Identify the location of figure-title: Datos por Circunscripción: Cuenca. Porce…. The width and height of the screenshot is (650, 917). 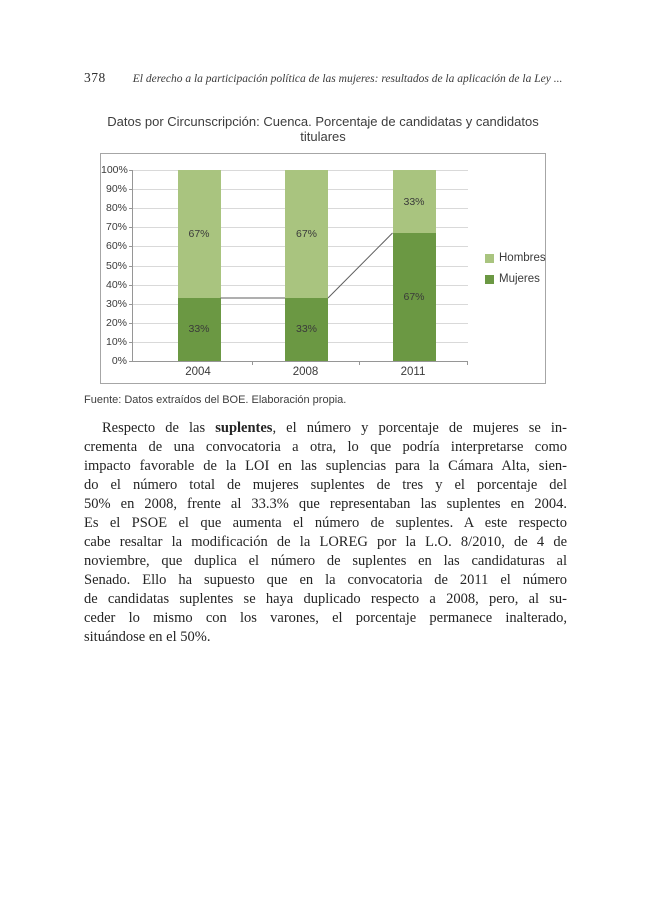
(323, 129).